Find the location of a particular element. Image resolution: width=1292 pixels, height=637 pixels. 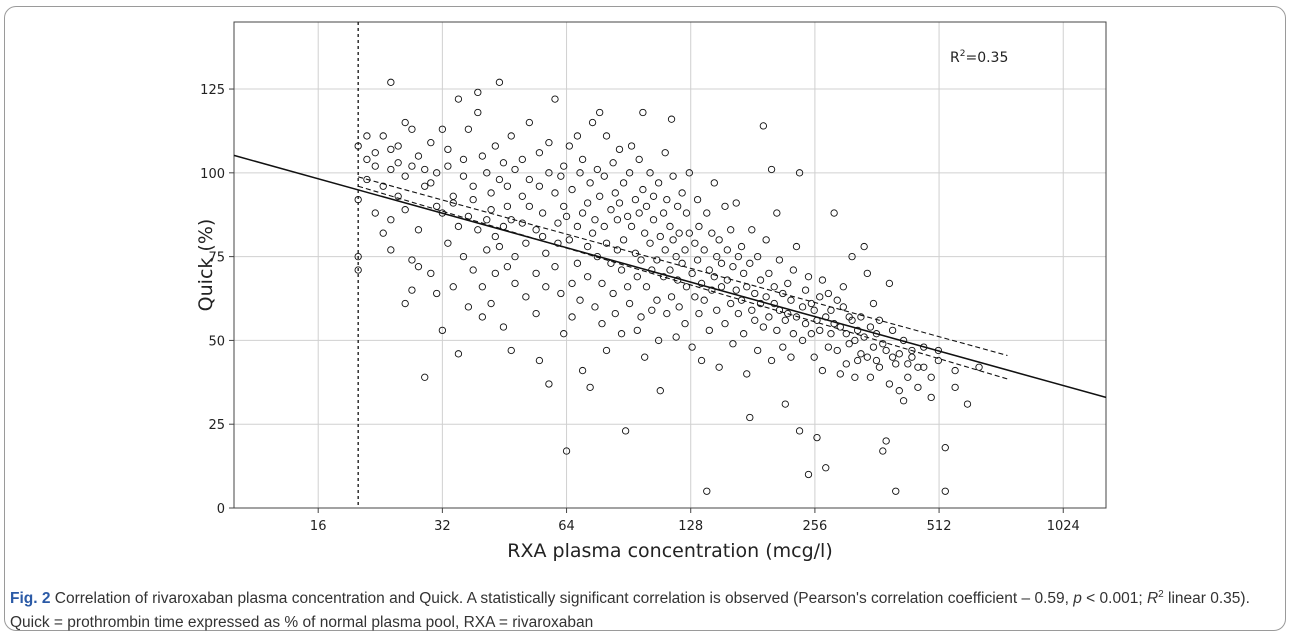

x-tick-label: 512 is located at coordinates (939, 526).